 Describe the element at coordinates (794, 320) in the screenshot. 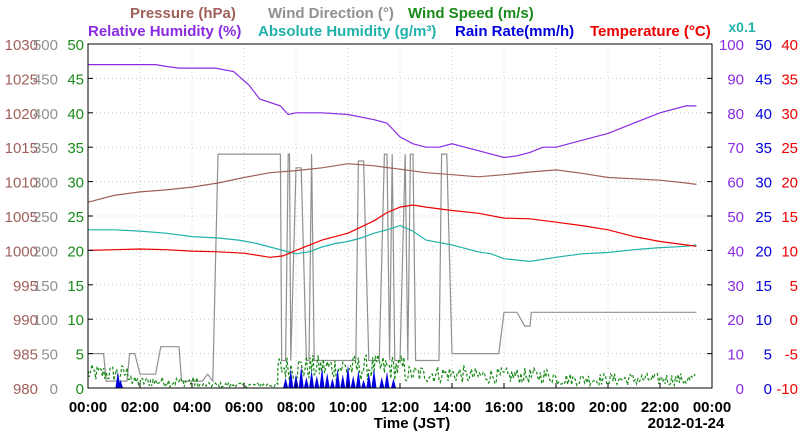

I see `y-tick-right-temperature: 0` at that location.